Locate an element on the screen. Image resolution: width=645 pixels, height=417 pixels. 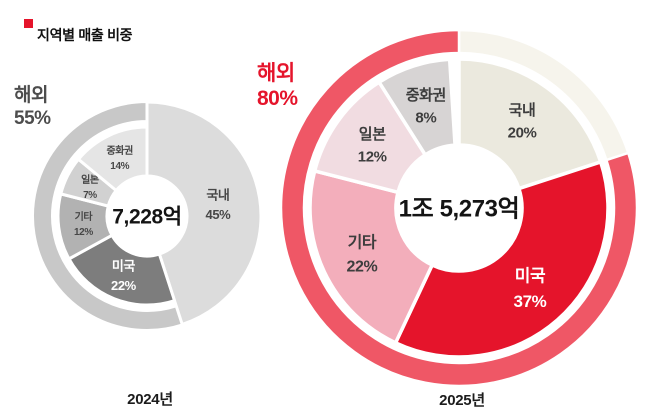
chart-title-block: 지역별 매출 비중 is located at coordinates (78, 32).